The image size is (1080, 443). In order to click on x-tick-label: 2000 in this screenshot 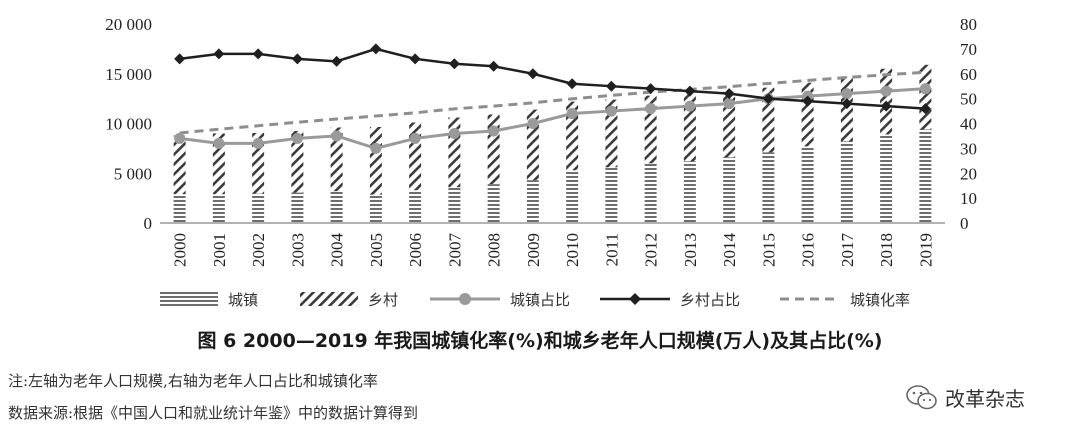, I will do `click(180, 250)`.